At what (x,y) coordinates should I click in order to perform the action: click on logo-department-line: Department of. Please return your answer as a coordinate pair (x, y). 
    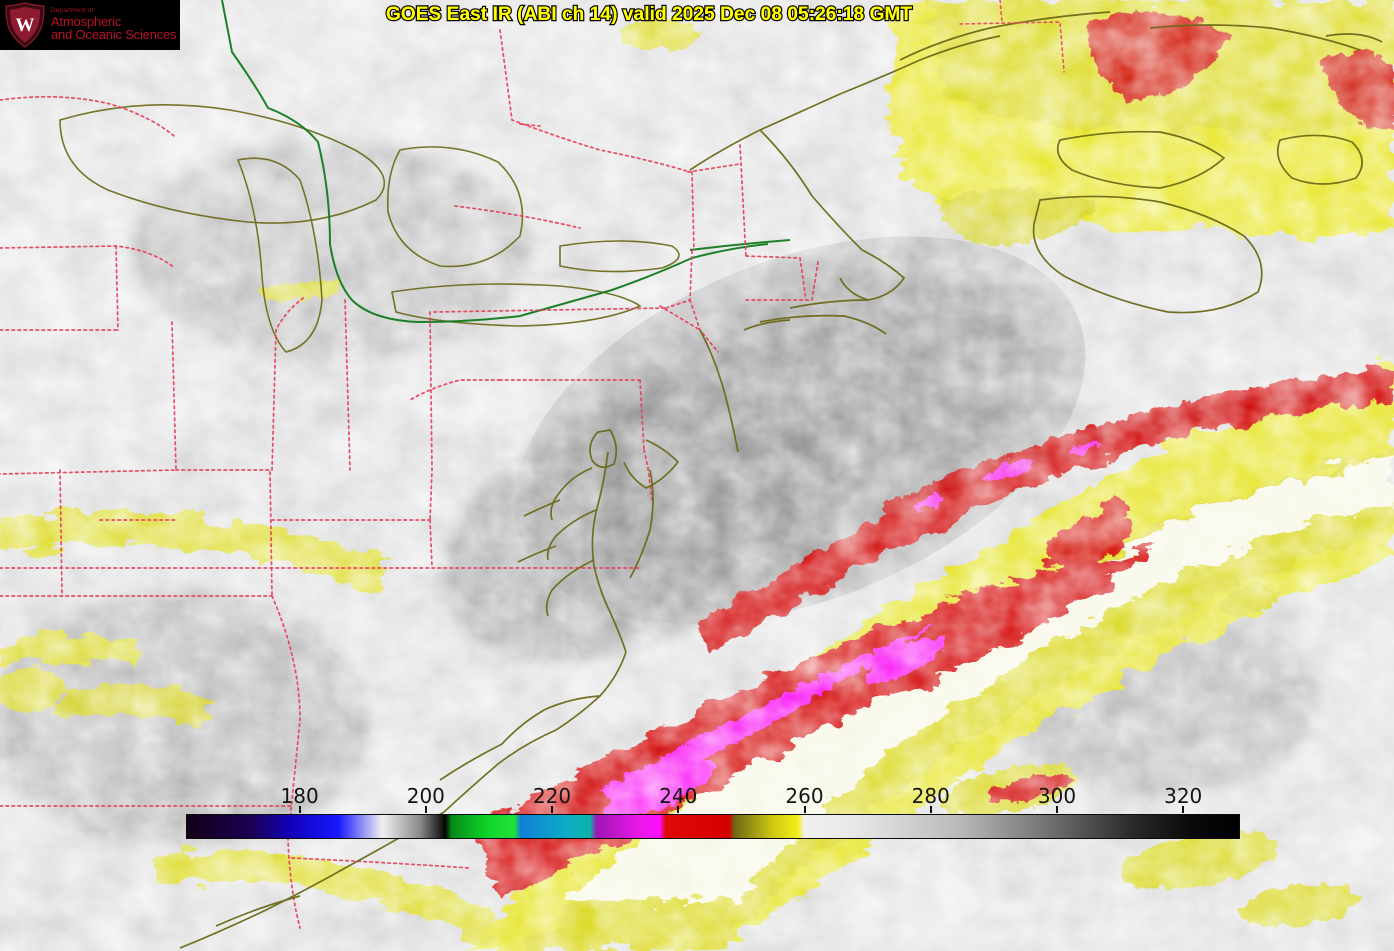
    Looking at the image, I should click on (72, 11).